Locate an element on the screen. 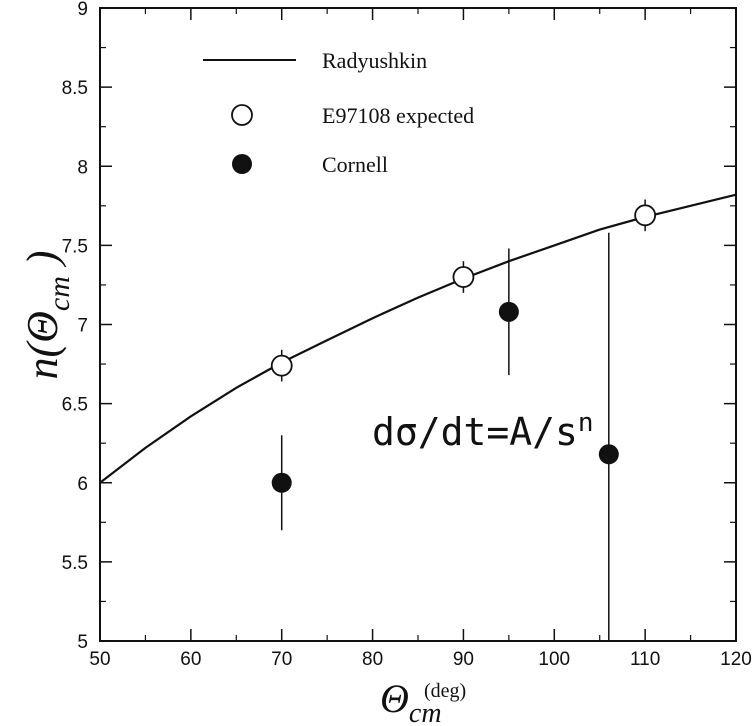 The width and height of the screenshot is (756, 726). y-tick-label: 8.5 is located at coordinates (75, 88).